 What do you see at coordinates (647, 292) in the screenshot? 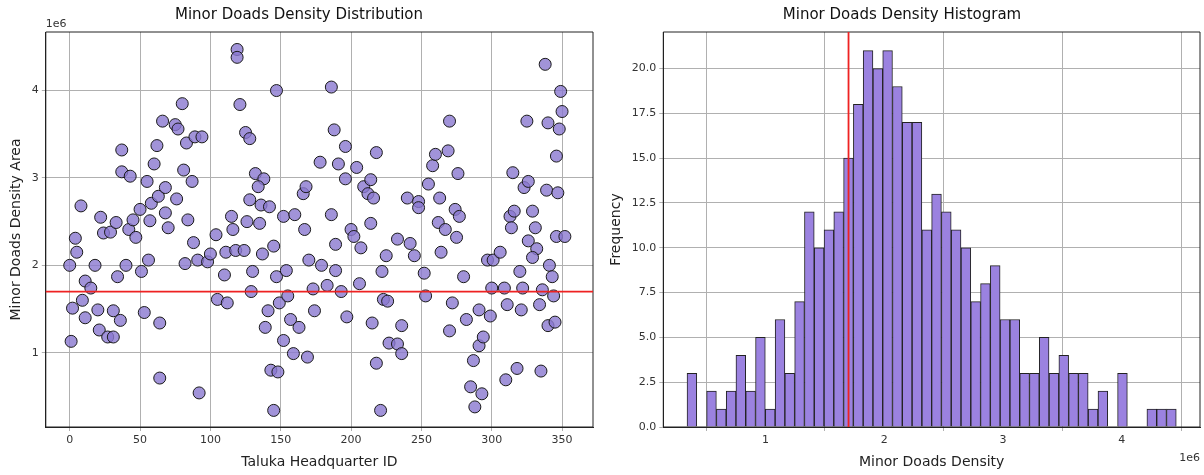
I see `y-tick-label: 7.5` at bounding box center [647, 292].